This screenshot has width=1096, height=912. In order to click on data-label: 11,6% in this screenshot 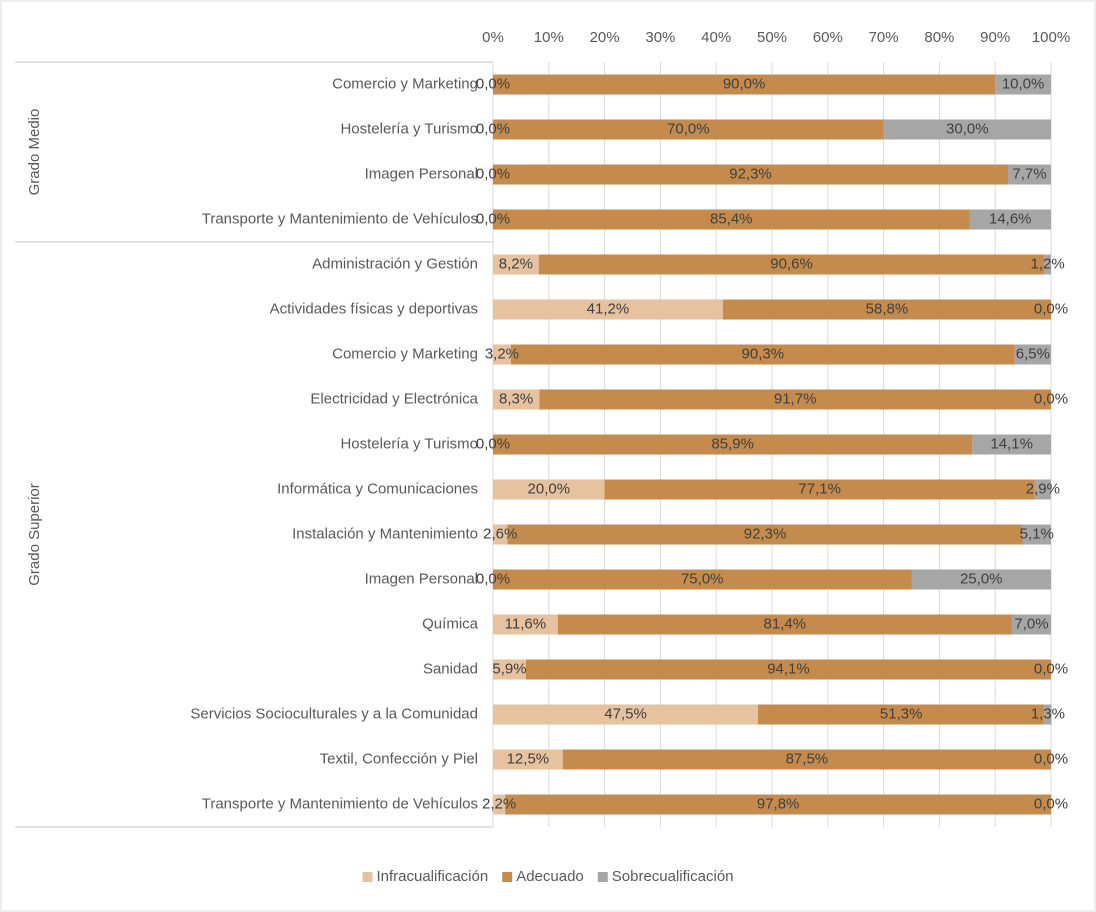, I will do `click(525, 623)`.